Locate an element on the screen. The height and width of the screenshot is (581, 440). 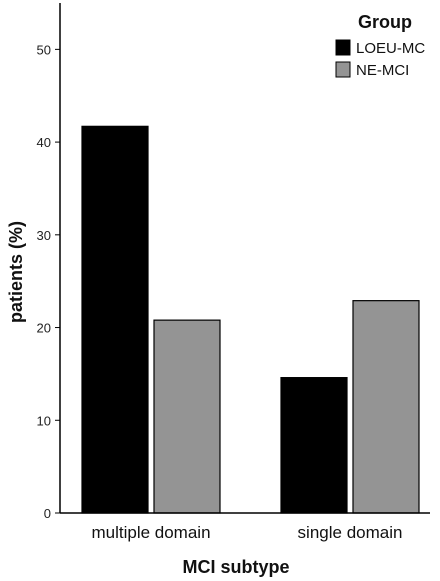
y-axis-title: patients (%) is located at coordinates (16, 272).